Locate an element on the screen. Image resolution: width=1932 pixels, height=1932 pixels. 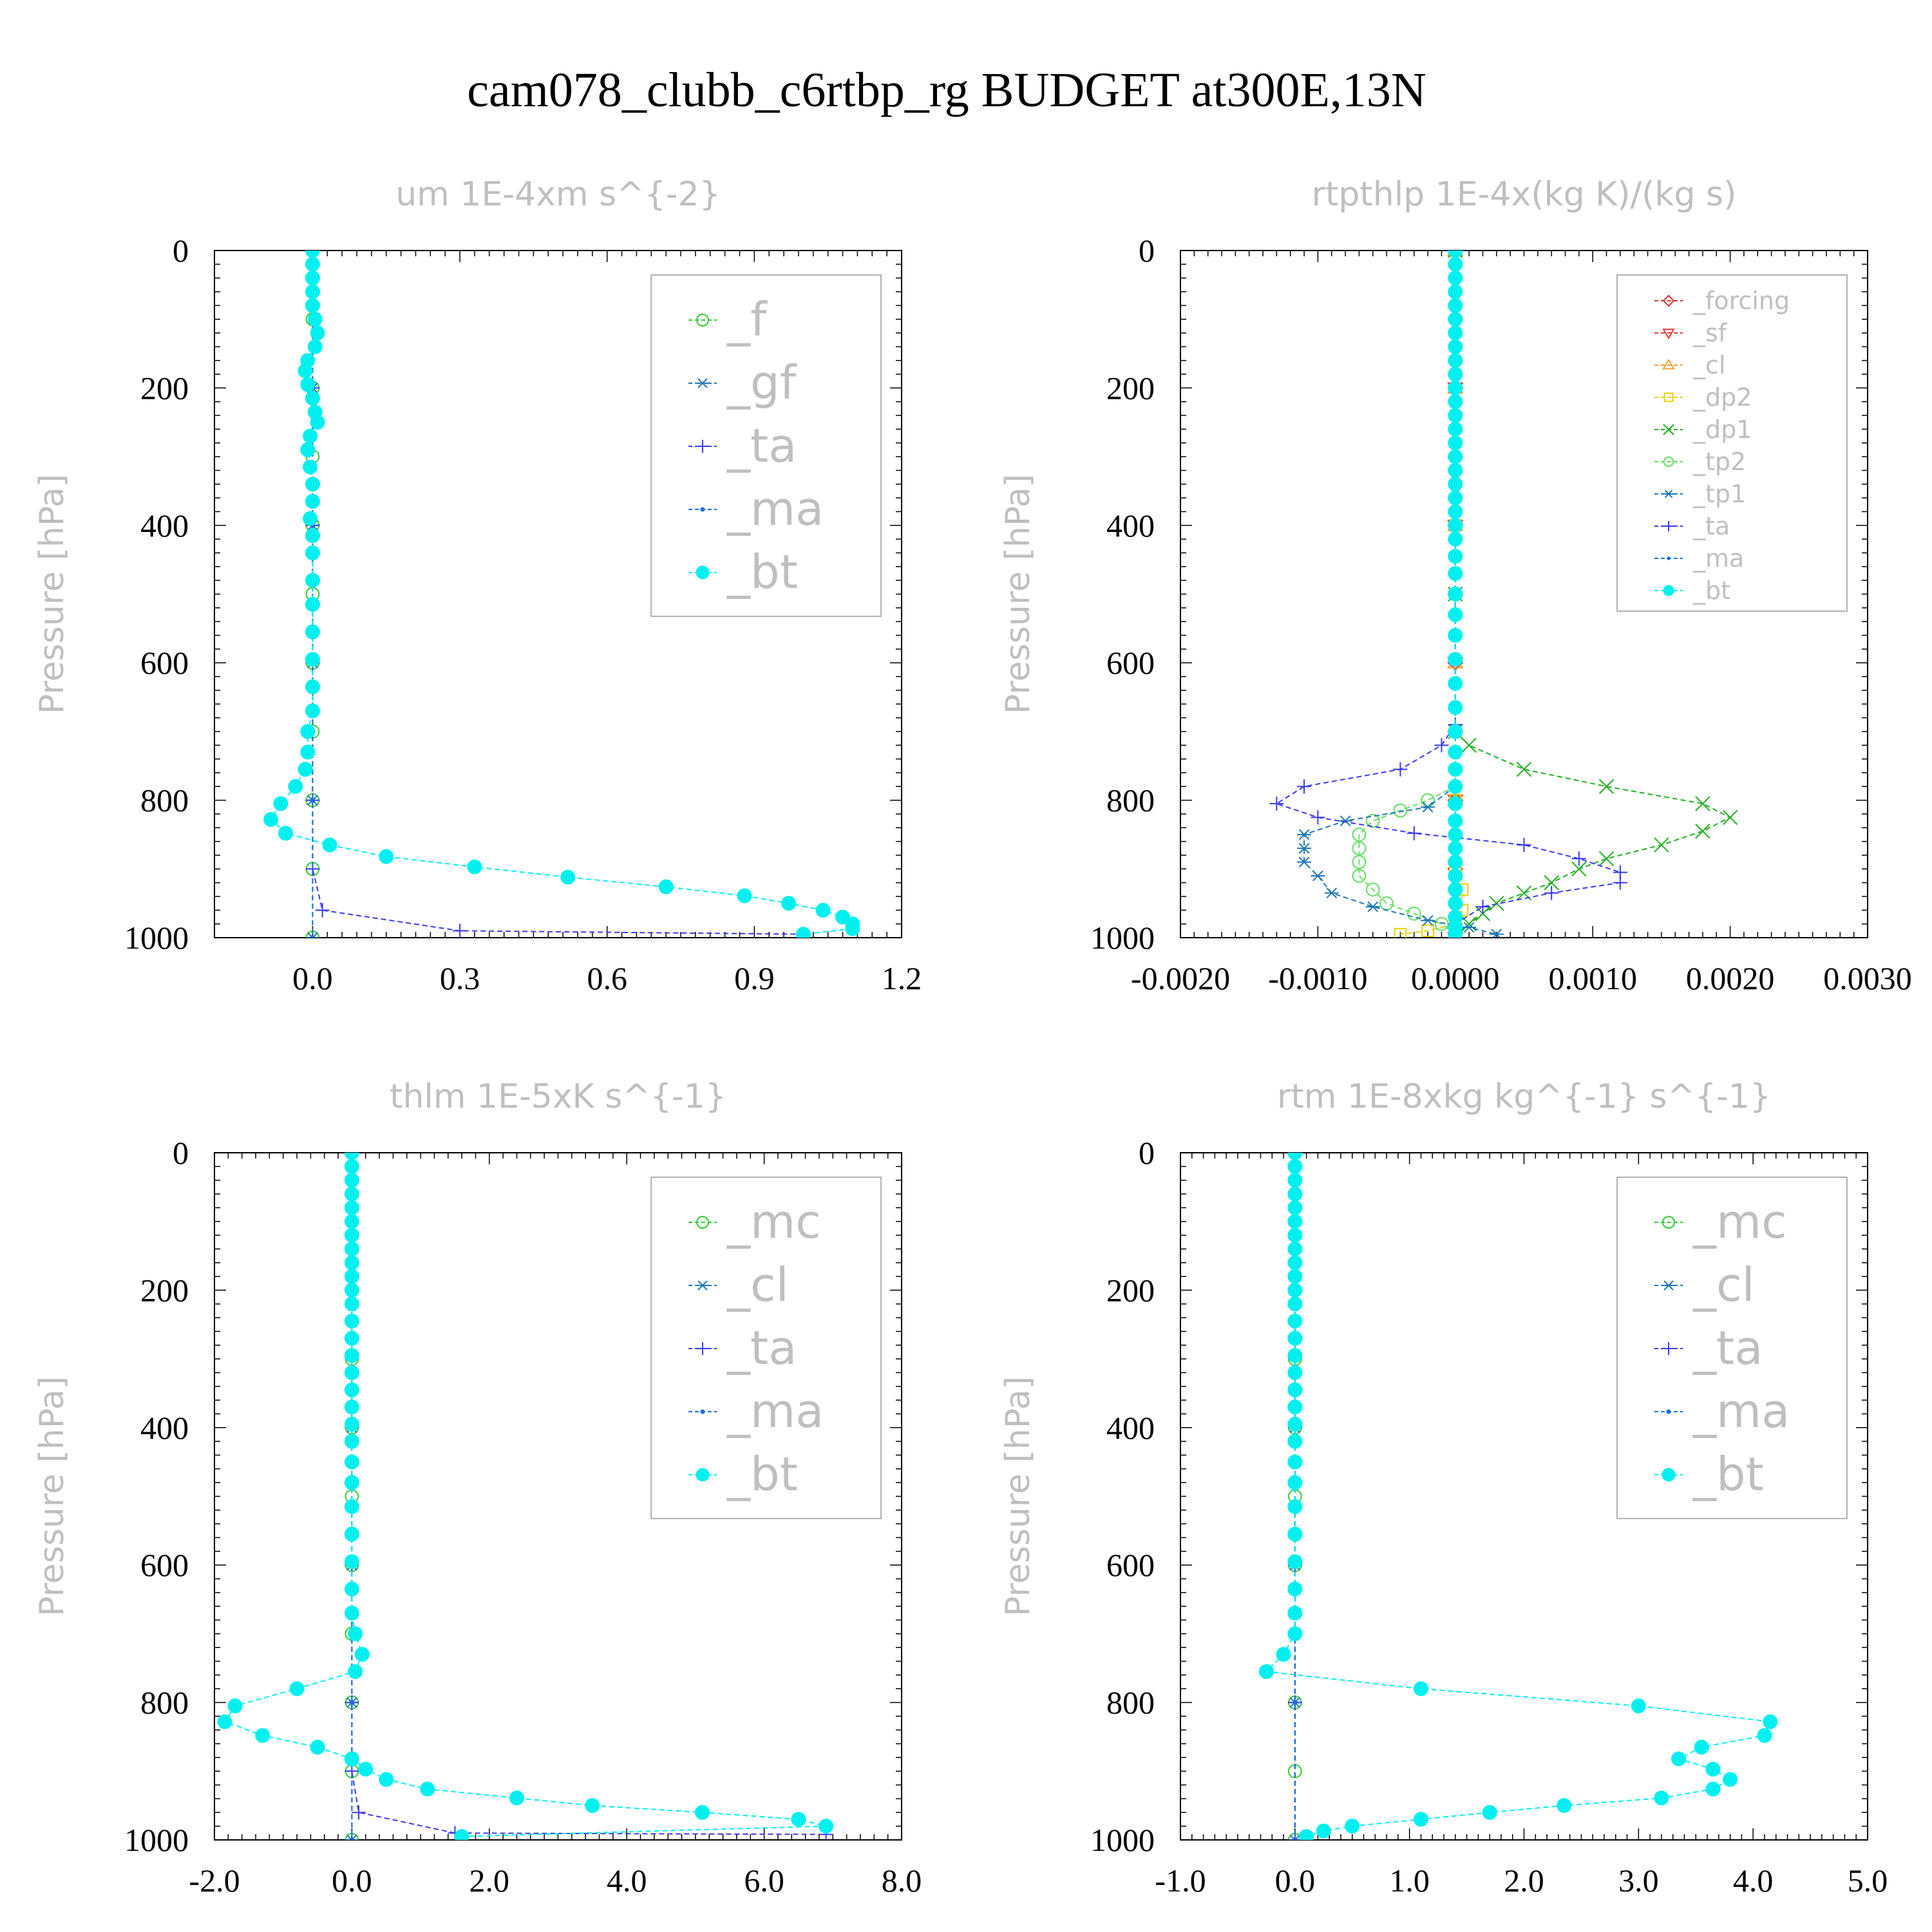
panel-title: rtm 1E-8xkg kg^{-1} s^{-1} is located at coordinates (1524, 1096).